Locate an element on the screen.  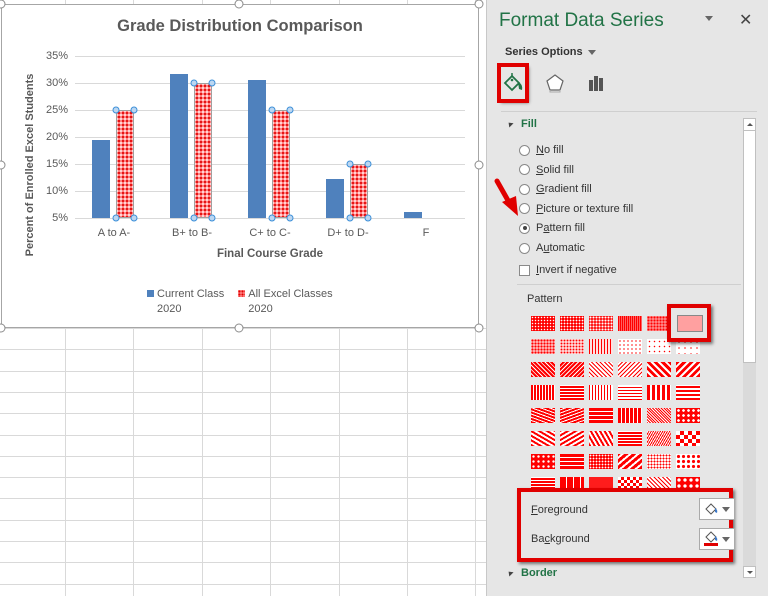
fill-option-radio: Solid fill is located at coordinates (546, 170).